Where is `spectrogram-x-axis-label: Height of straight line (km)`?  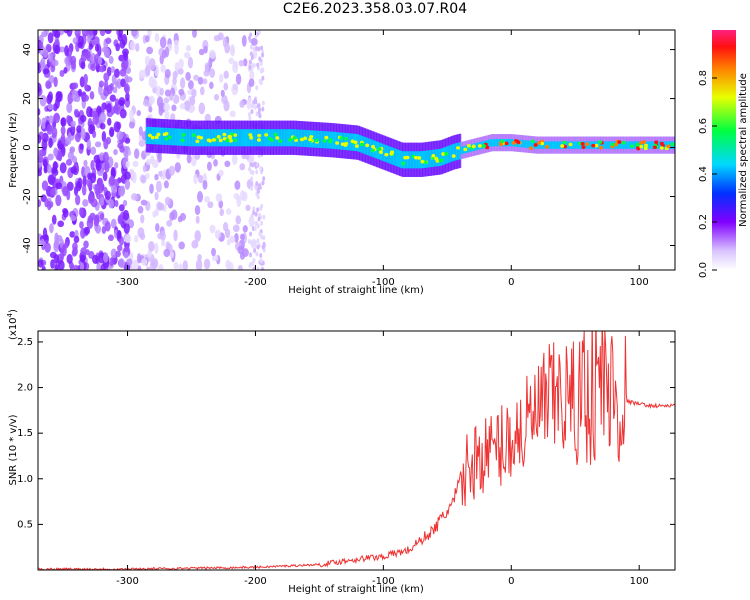 spectrogram-x-axis-label: Height of straight line (km) is located at coordinates (356, 290).